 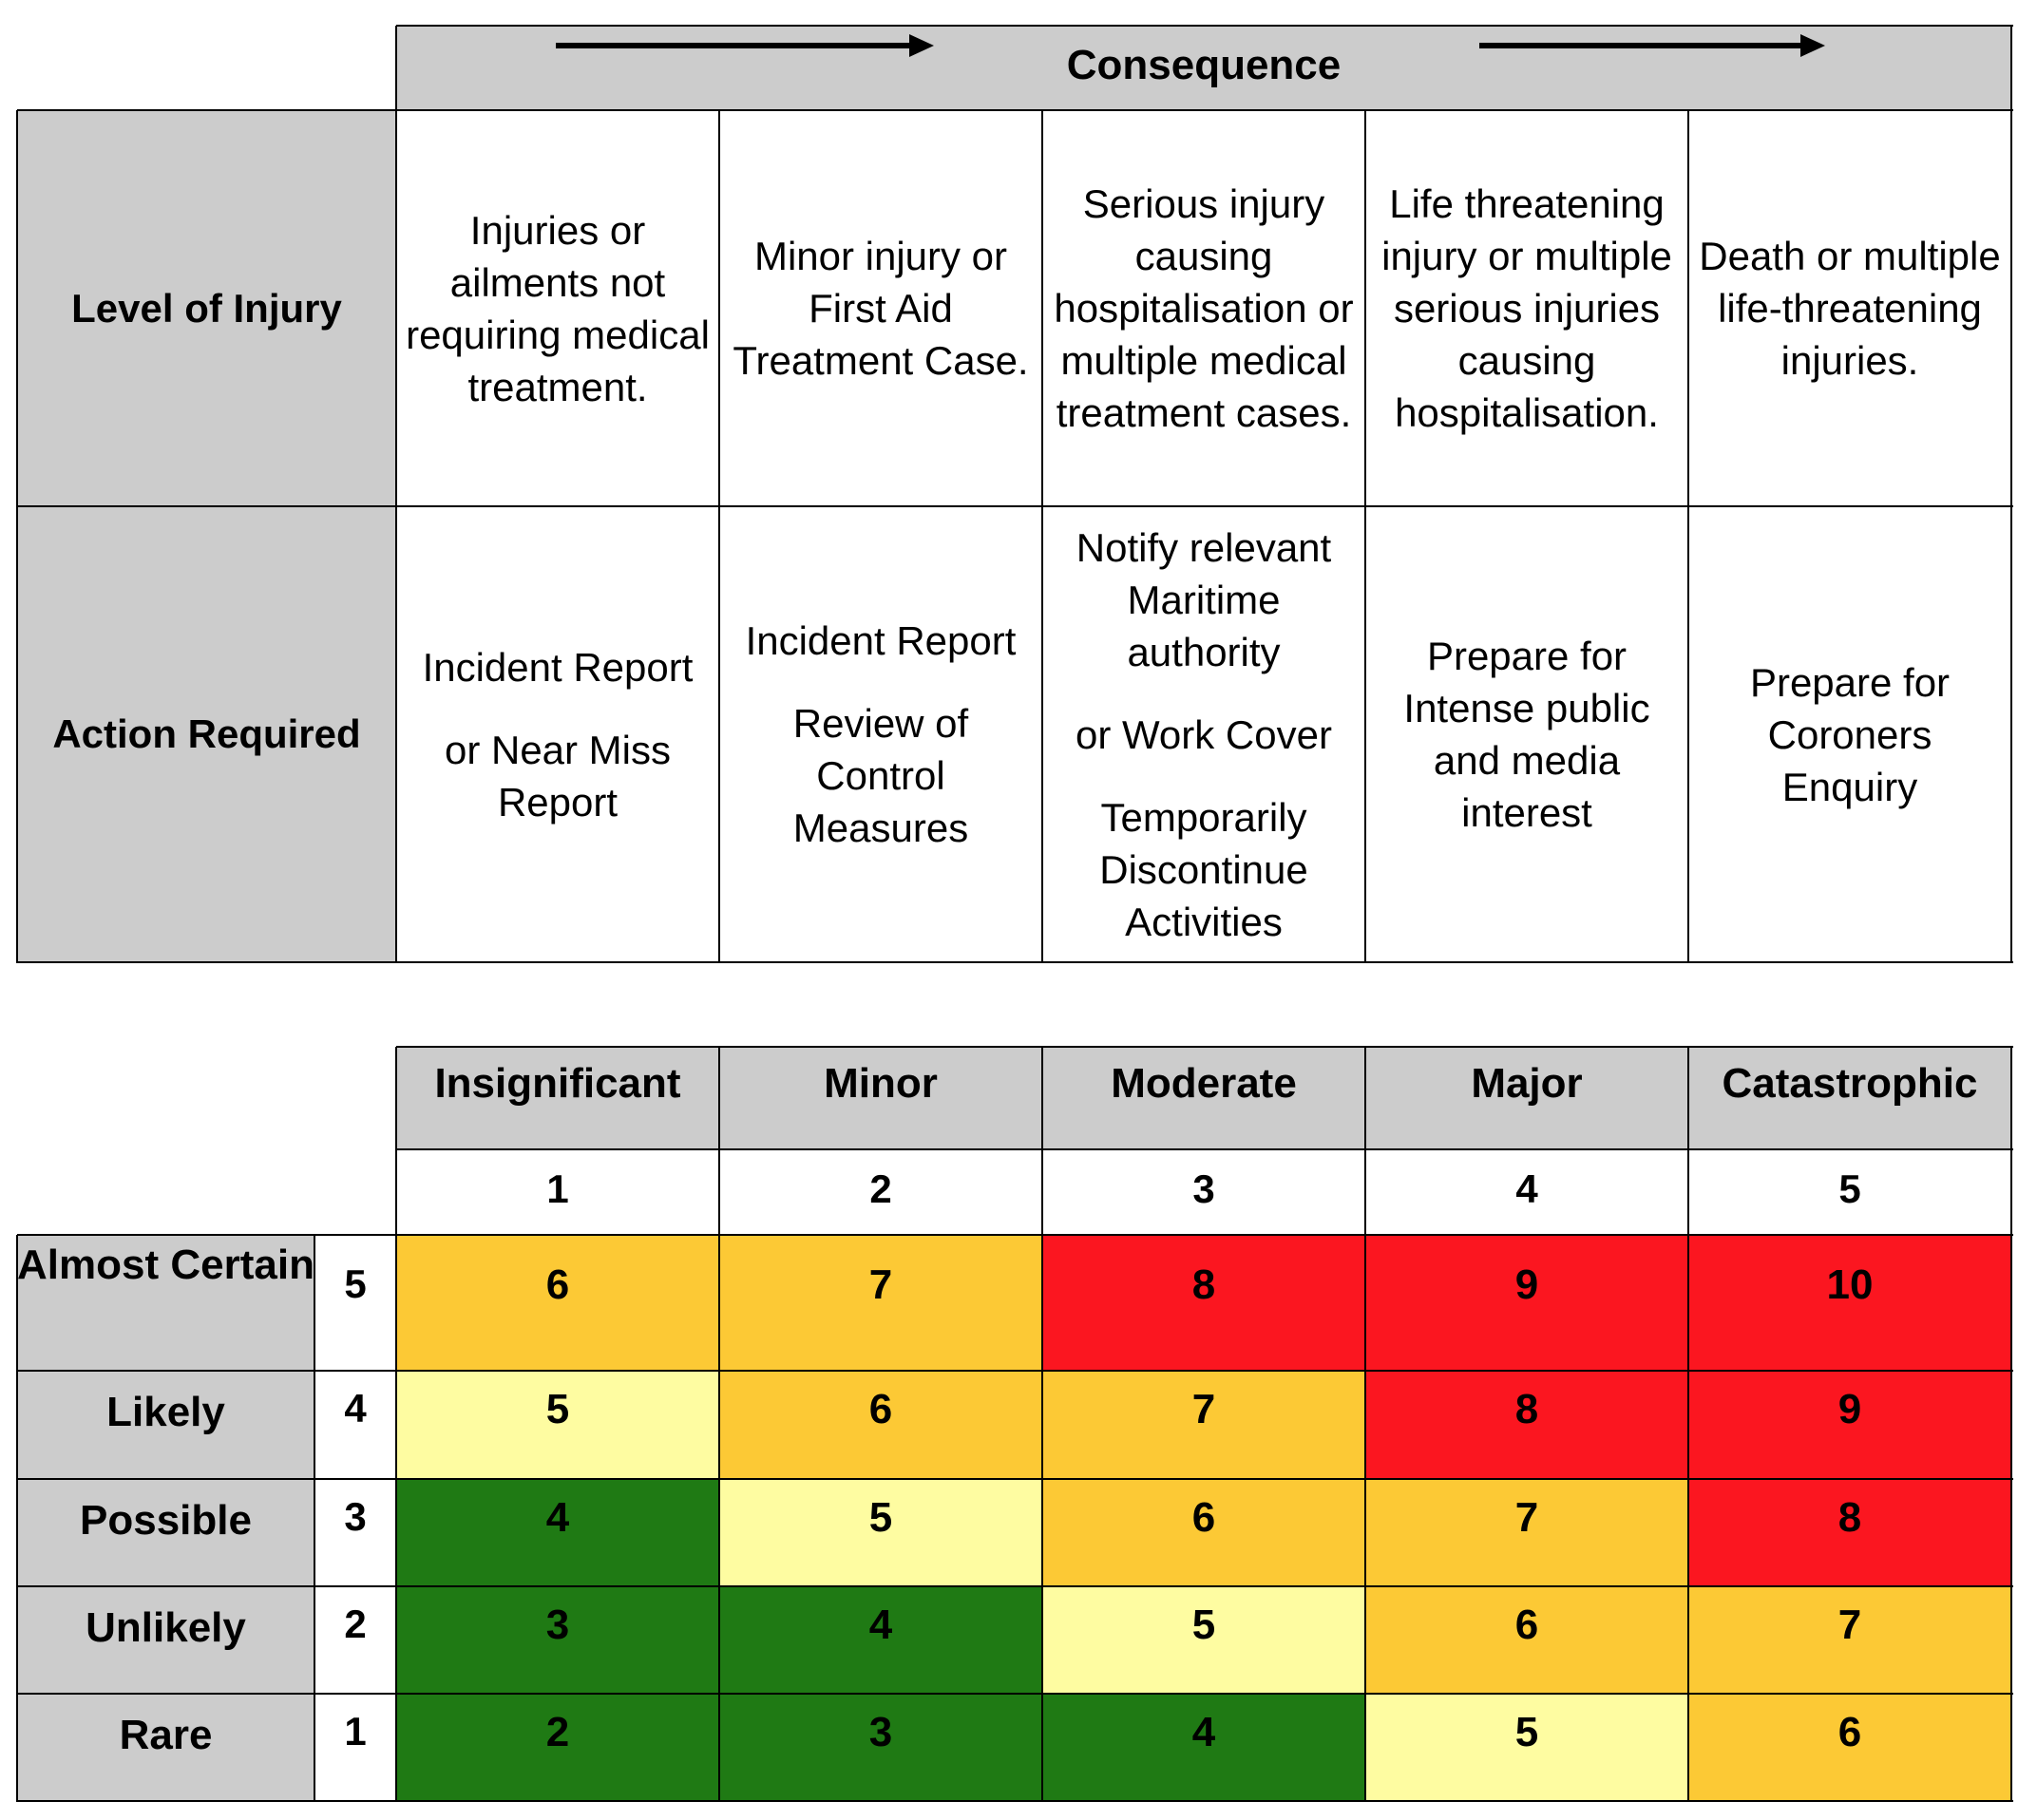 What do you see at coordinates (1850, 1188) in the screenshot?
I see `severity-number-text: 5` at bounding box center [1850, 1188].